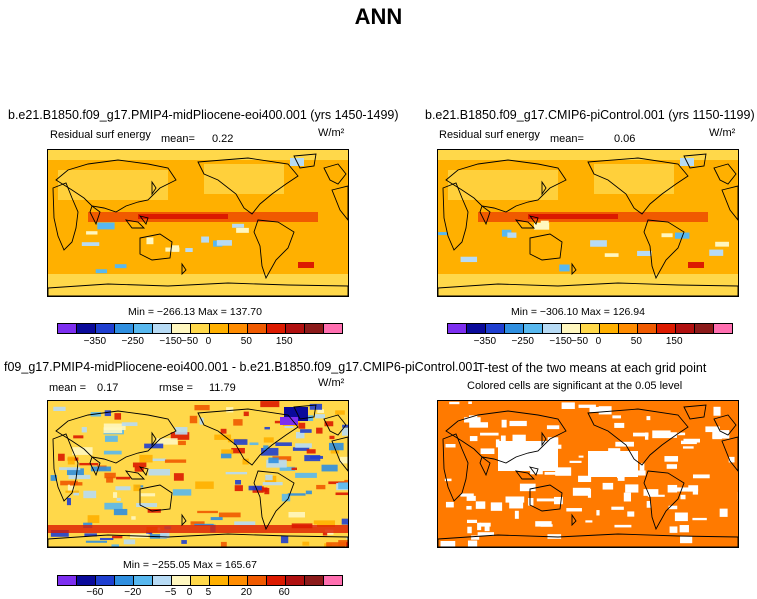 The image size is (757, 599). What do you see at coordinates (485, 341) in the screenshot?
I see `colorbar-tick-label: −350` at bounding box center [485, 341].